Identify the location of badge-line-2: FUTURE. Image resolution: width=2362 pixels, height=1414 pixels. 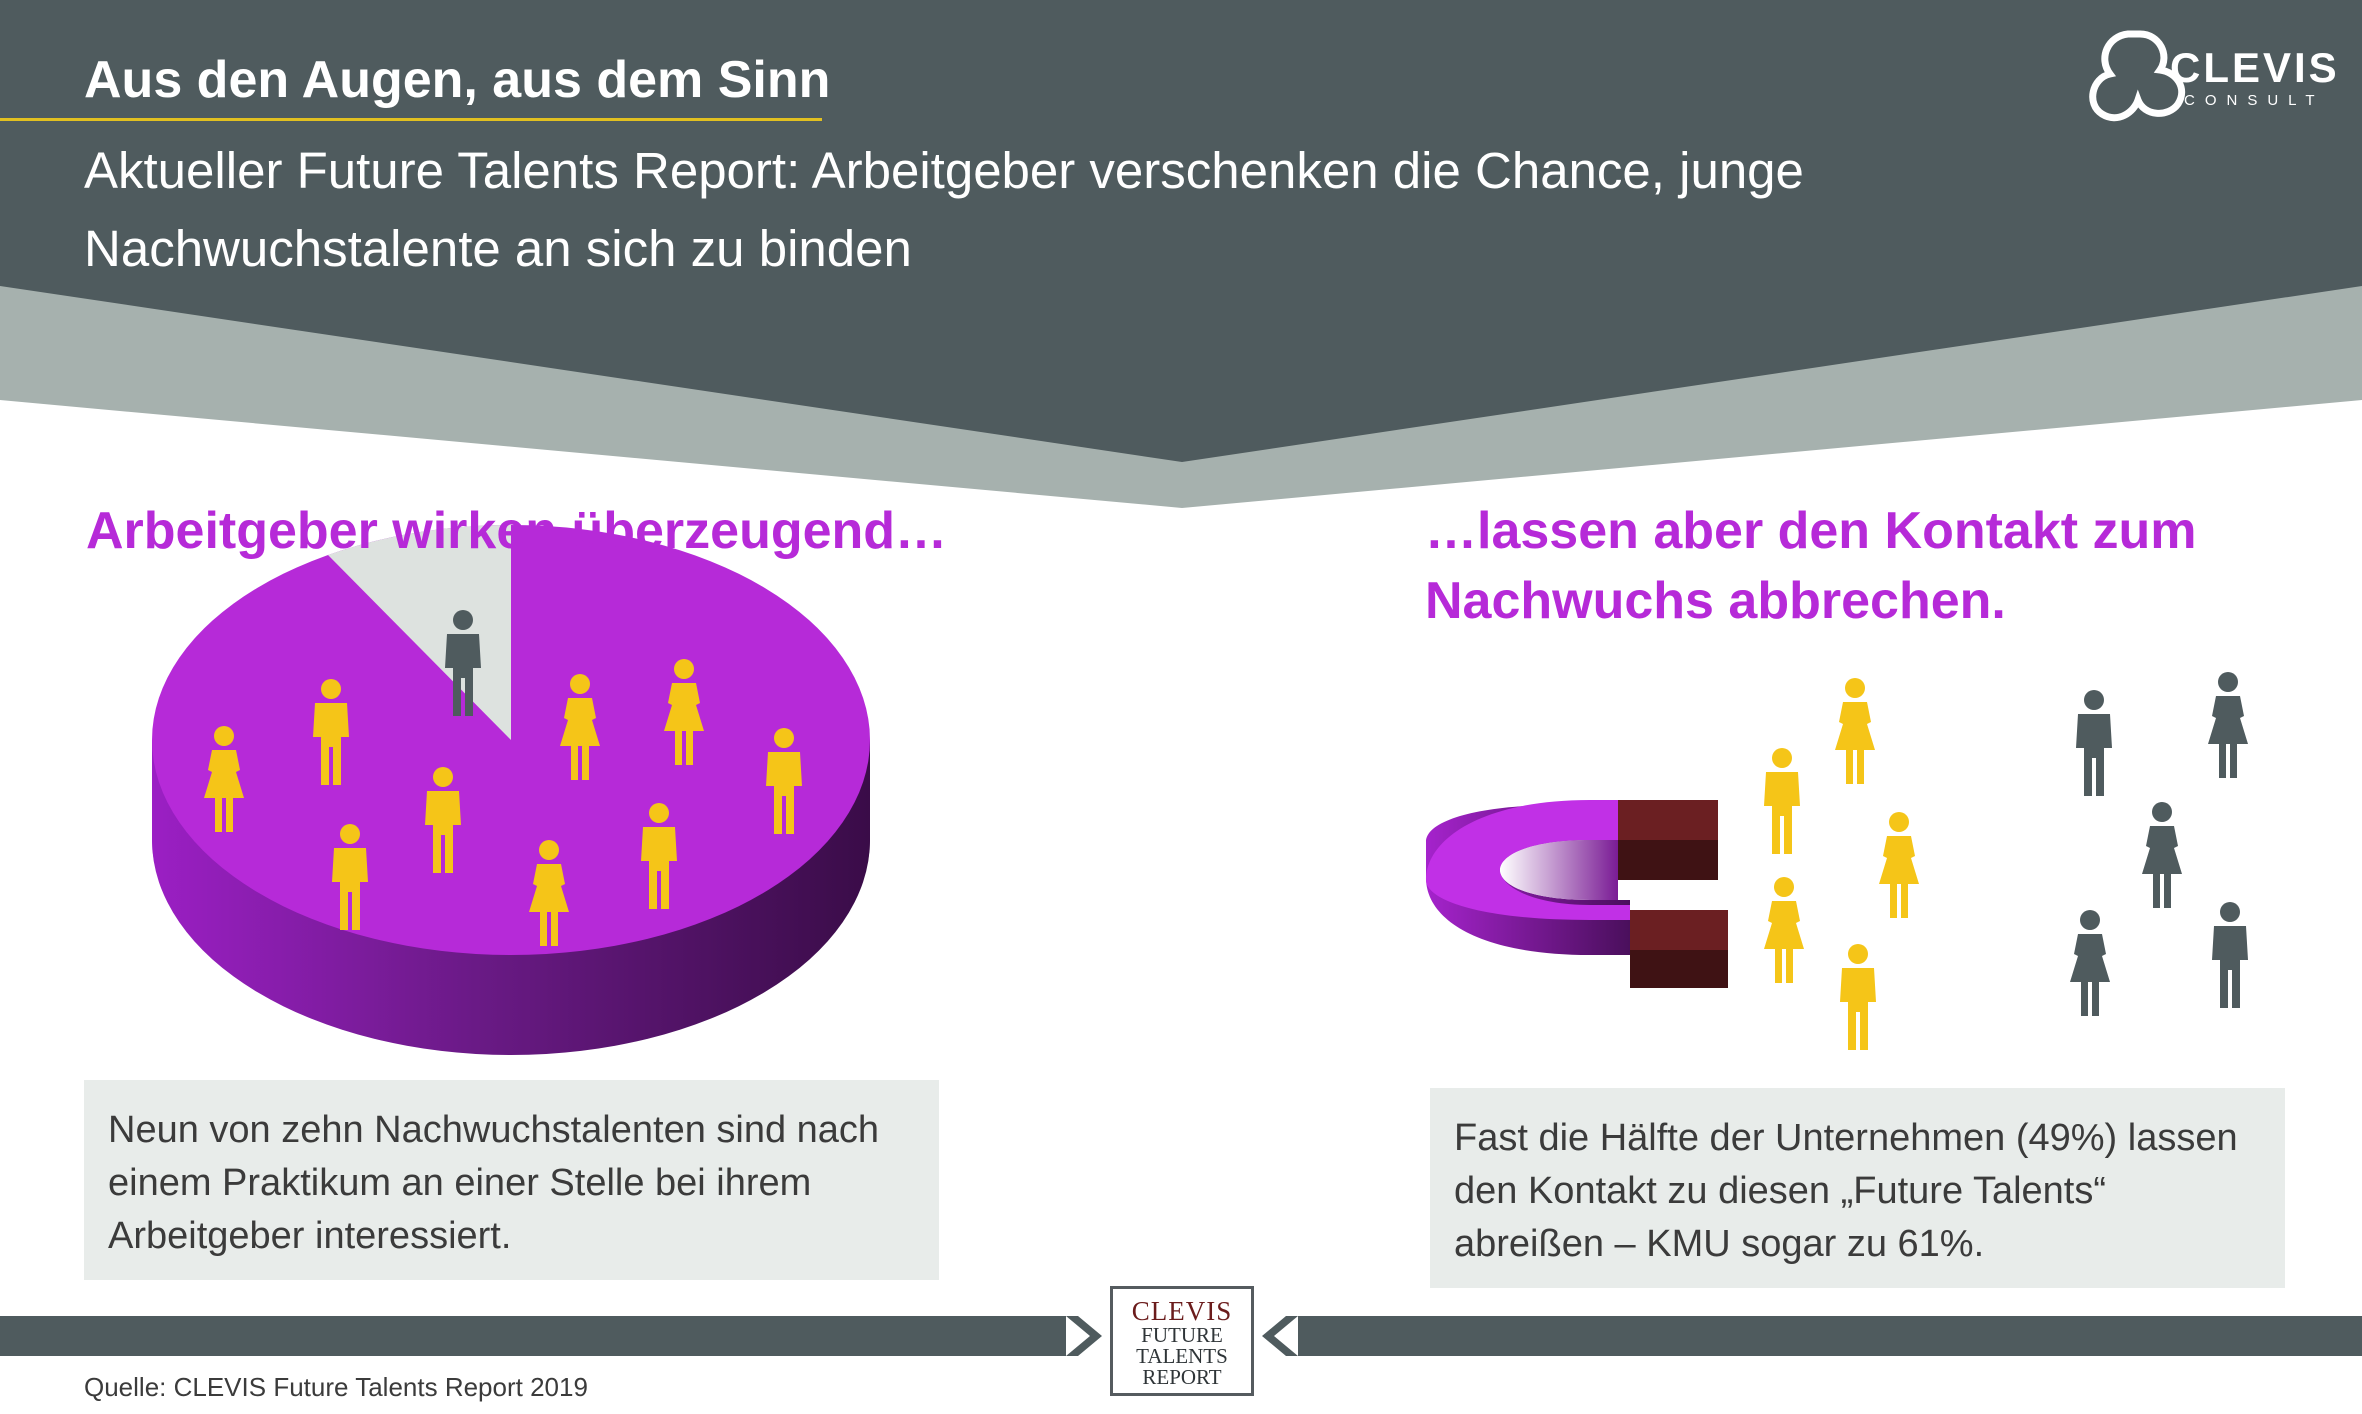
(1182, 1335).